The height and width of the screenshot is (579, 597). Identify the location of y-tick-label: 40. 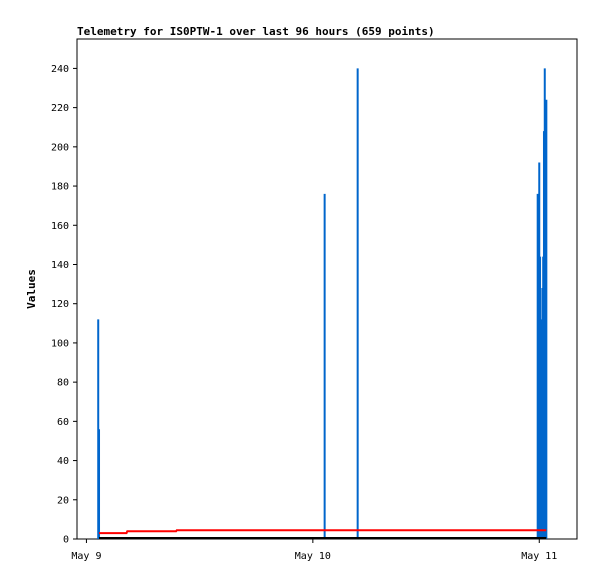
(63, 461).